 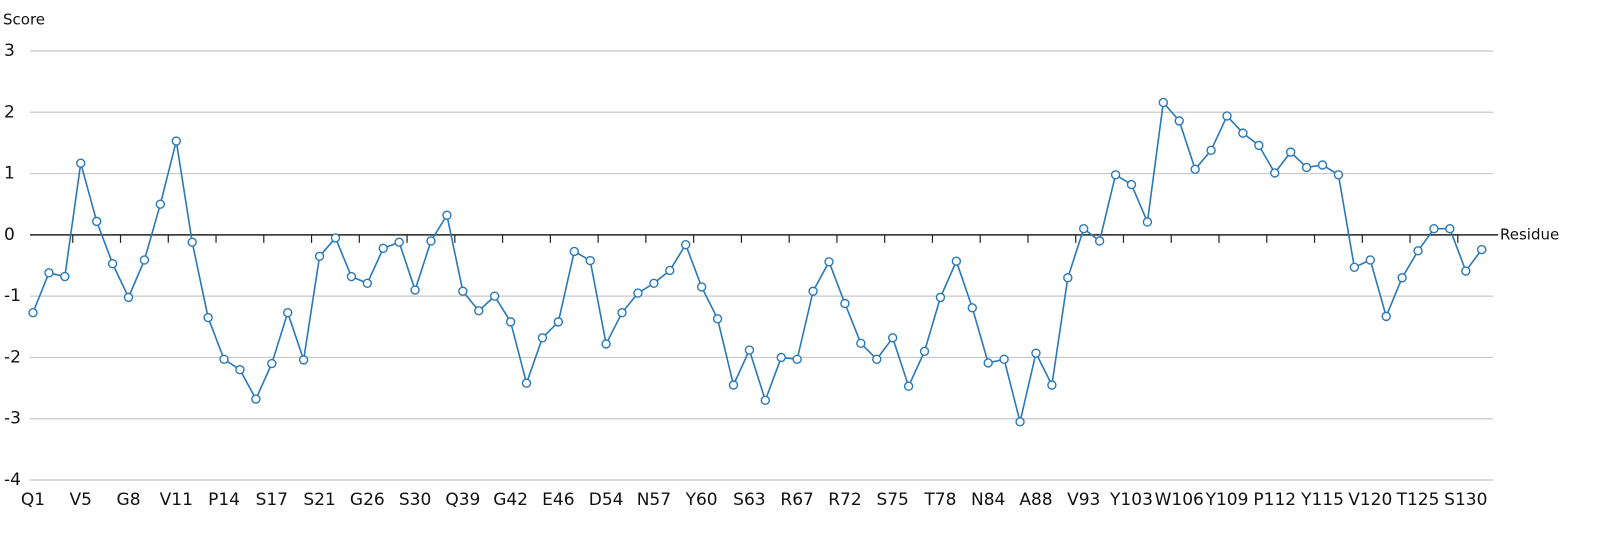 I want to click on y-tick-label: 2, so click(x=9, y=112).